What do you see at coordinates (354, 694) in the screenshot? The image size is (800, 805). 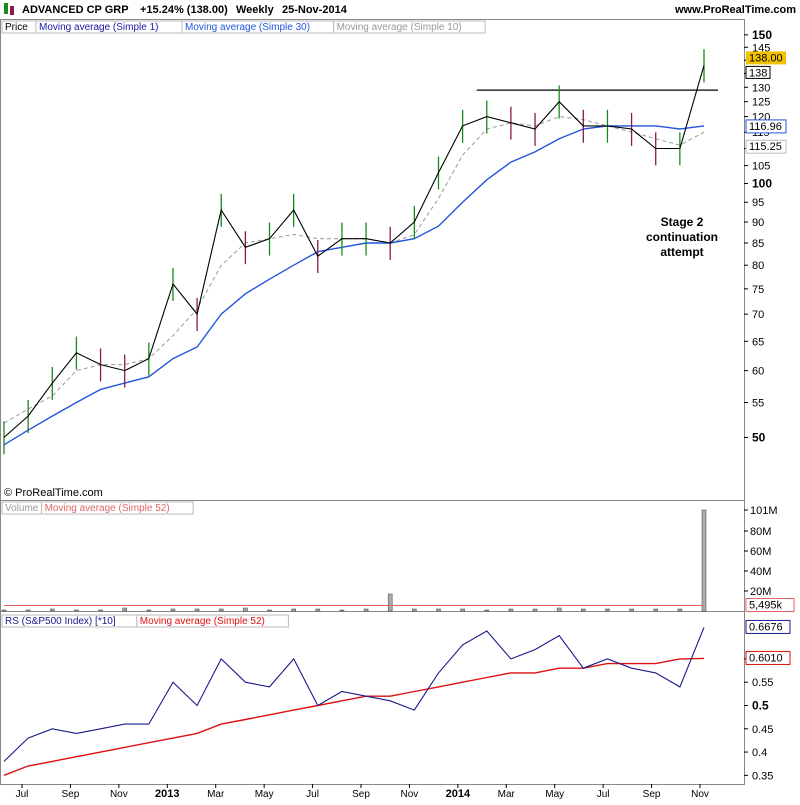 I see `rs-line` at bounding box center [354, 694].